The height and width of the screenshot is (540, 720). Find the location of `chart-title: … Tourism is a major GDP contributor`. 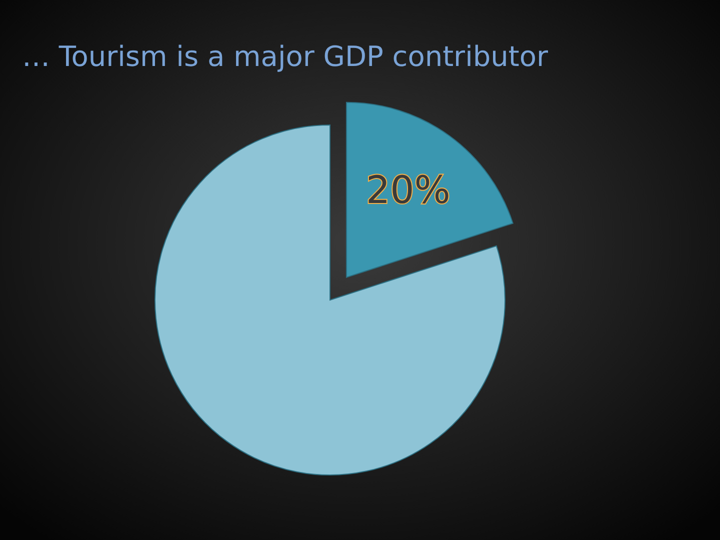

chart-title: … Tourism is a major GDP contributor is located at coordinates (285, 56).